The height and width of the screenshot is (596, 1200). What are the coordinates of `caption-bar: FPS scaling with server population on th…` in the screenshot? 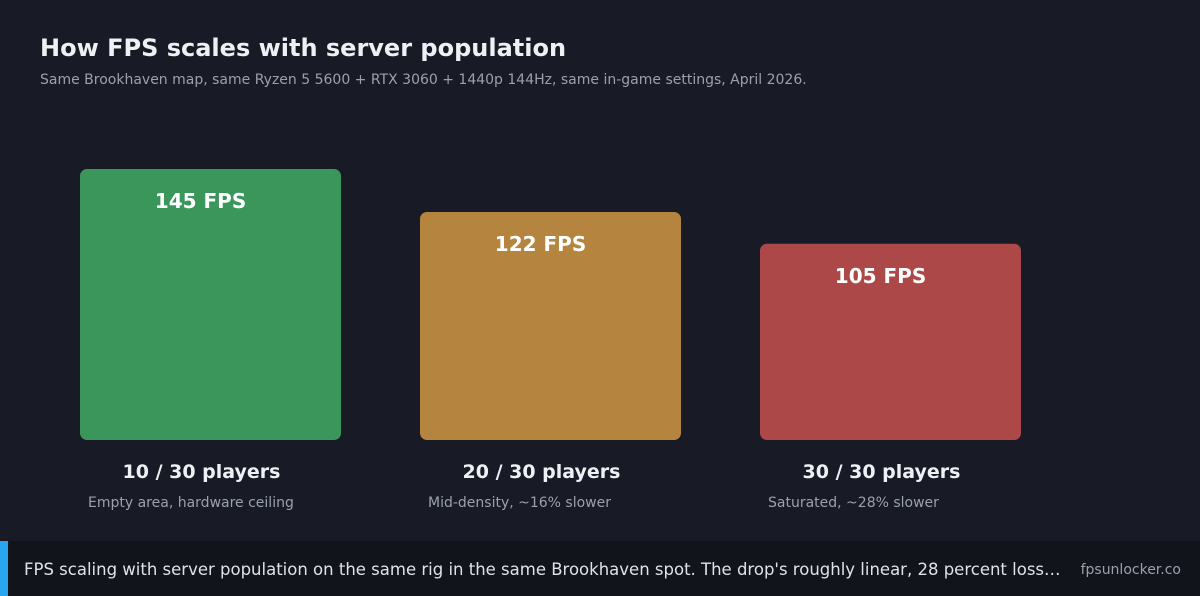 It's located at (600, 568).